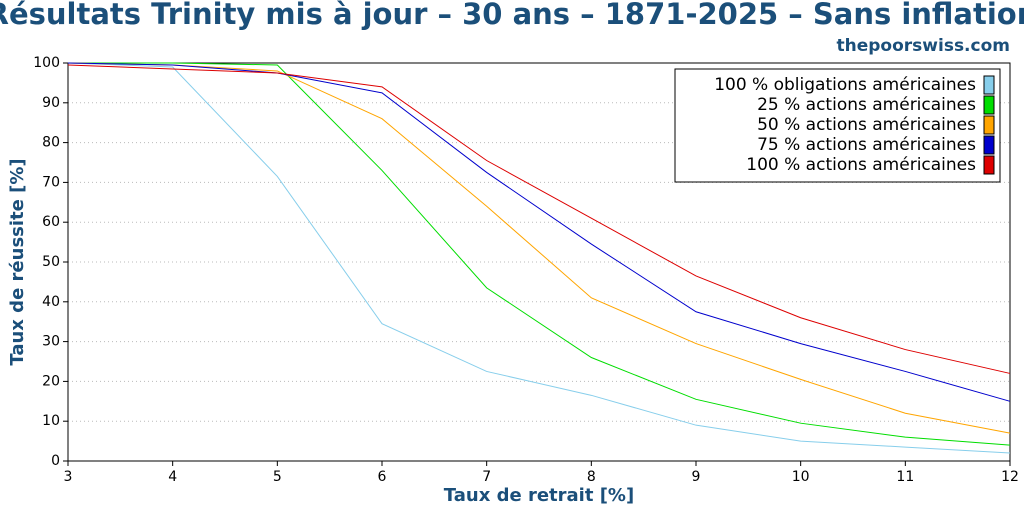  Describe the element at coordinates (51, 182) in the screenshot. I see `y-tick-label: 70` at that location.